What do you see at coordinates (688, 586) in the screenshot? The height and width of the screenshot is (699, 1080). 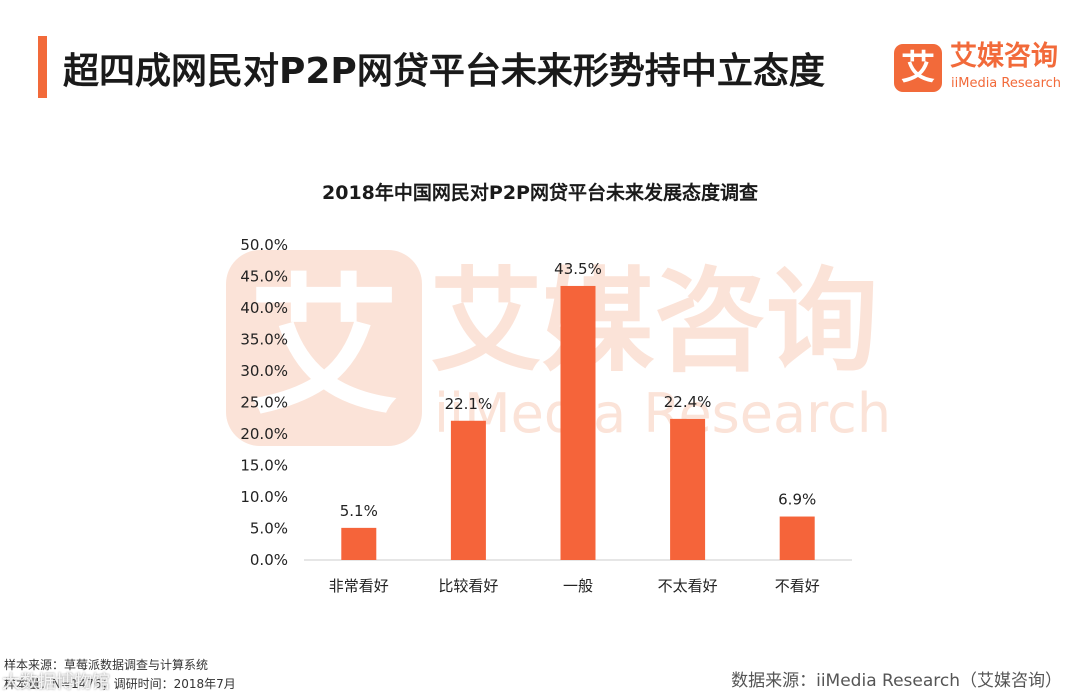 I see `x-tick-label: 不太看好` at bounding box center [688, 586].